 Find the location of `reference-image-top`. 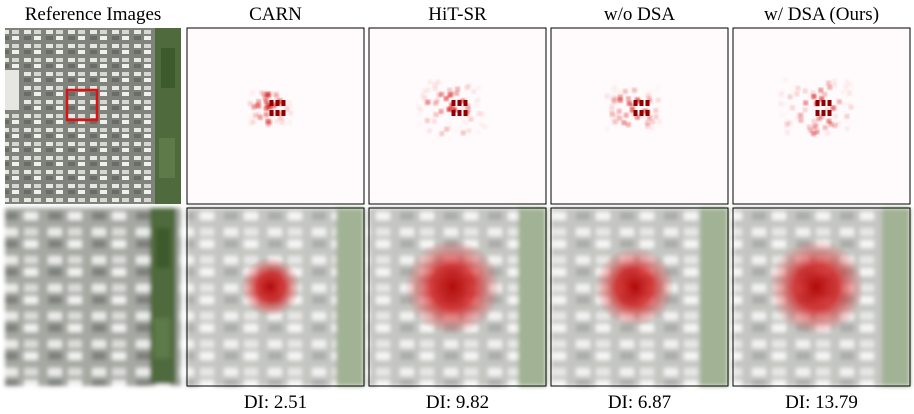

reference-image-top is located at coordinates (93, 116).